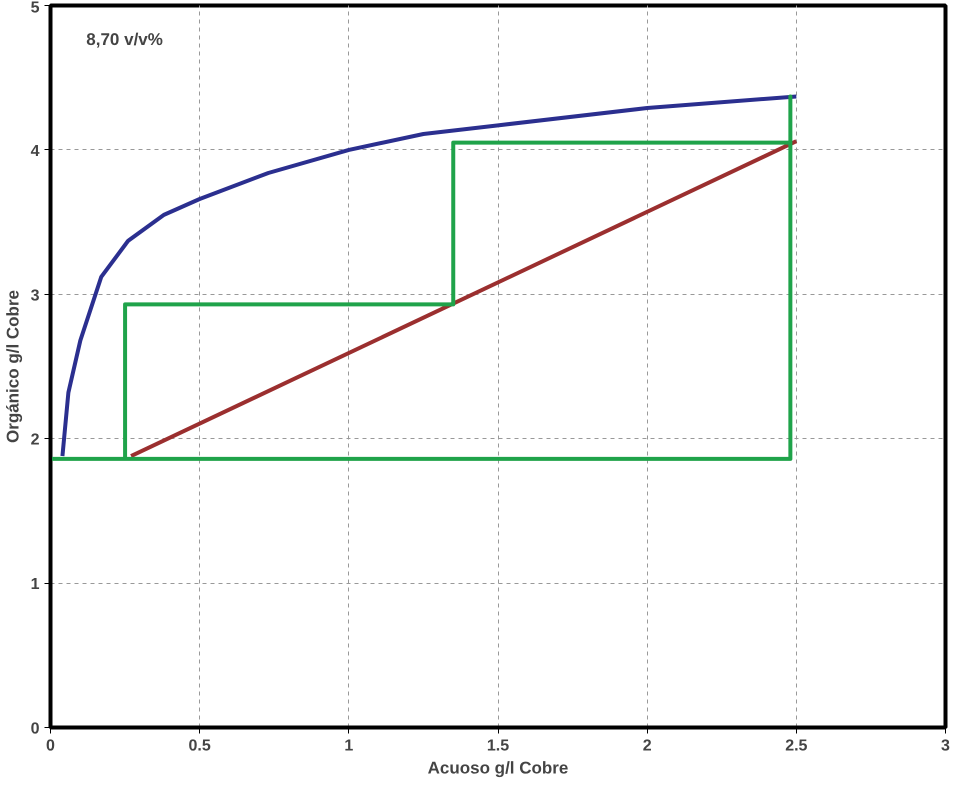 Image resolution: width=959 pixels, height=788 pixels. Describe the element at coordinates (35, 295) in the screenshot. I see `y-tick-label: 3` at that location.